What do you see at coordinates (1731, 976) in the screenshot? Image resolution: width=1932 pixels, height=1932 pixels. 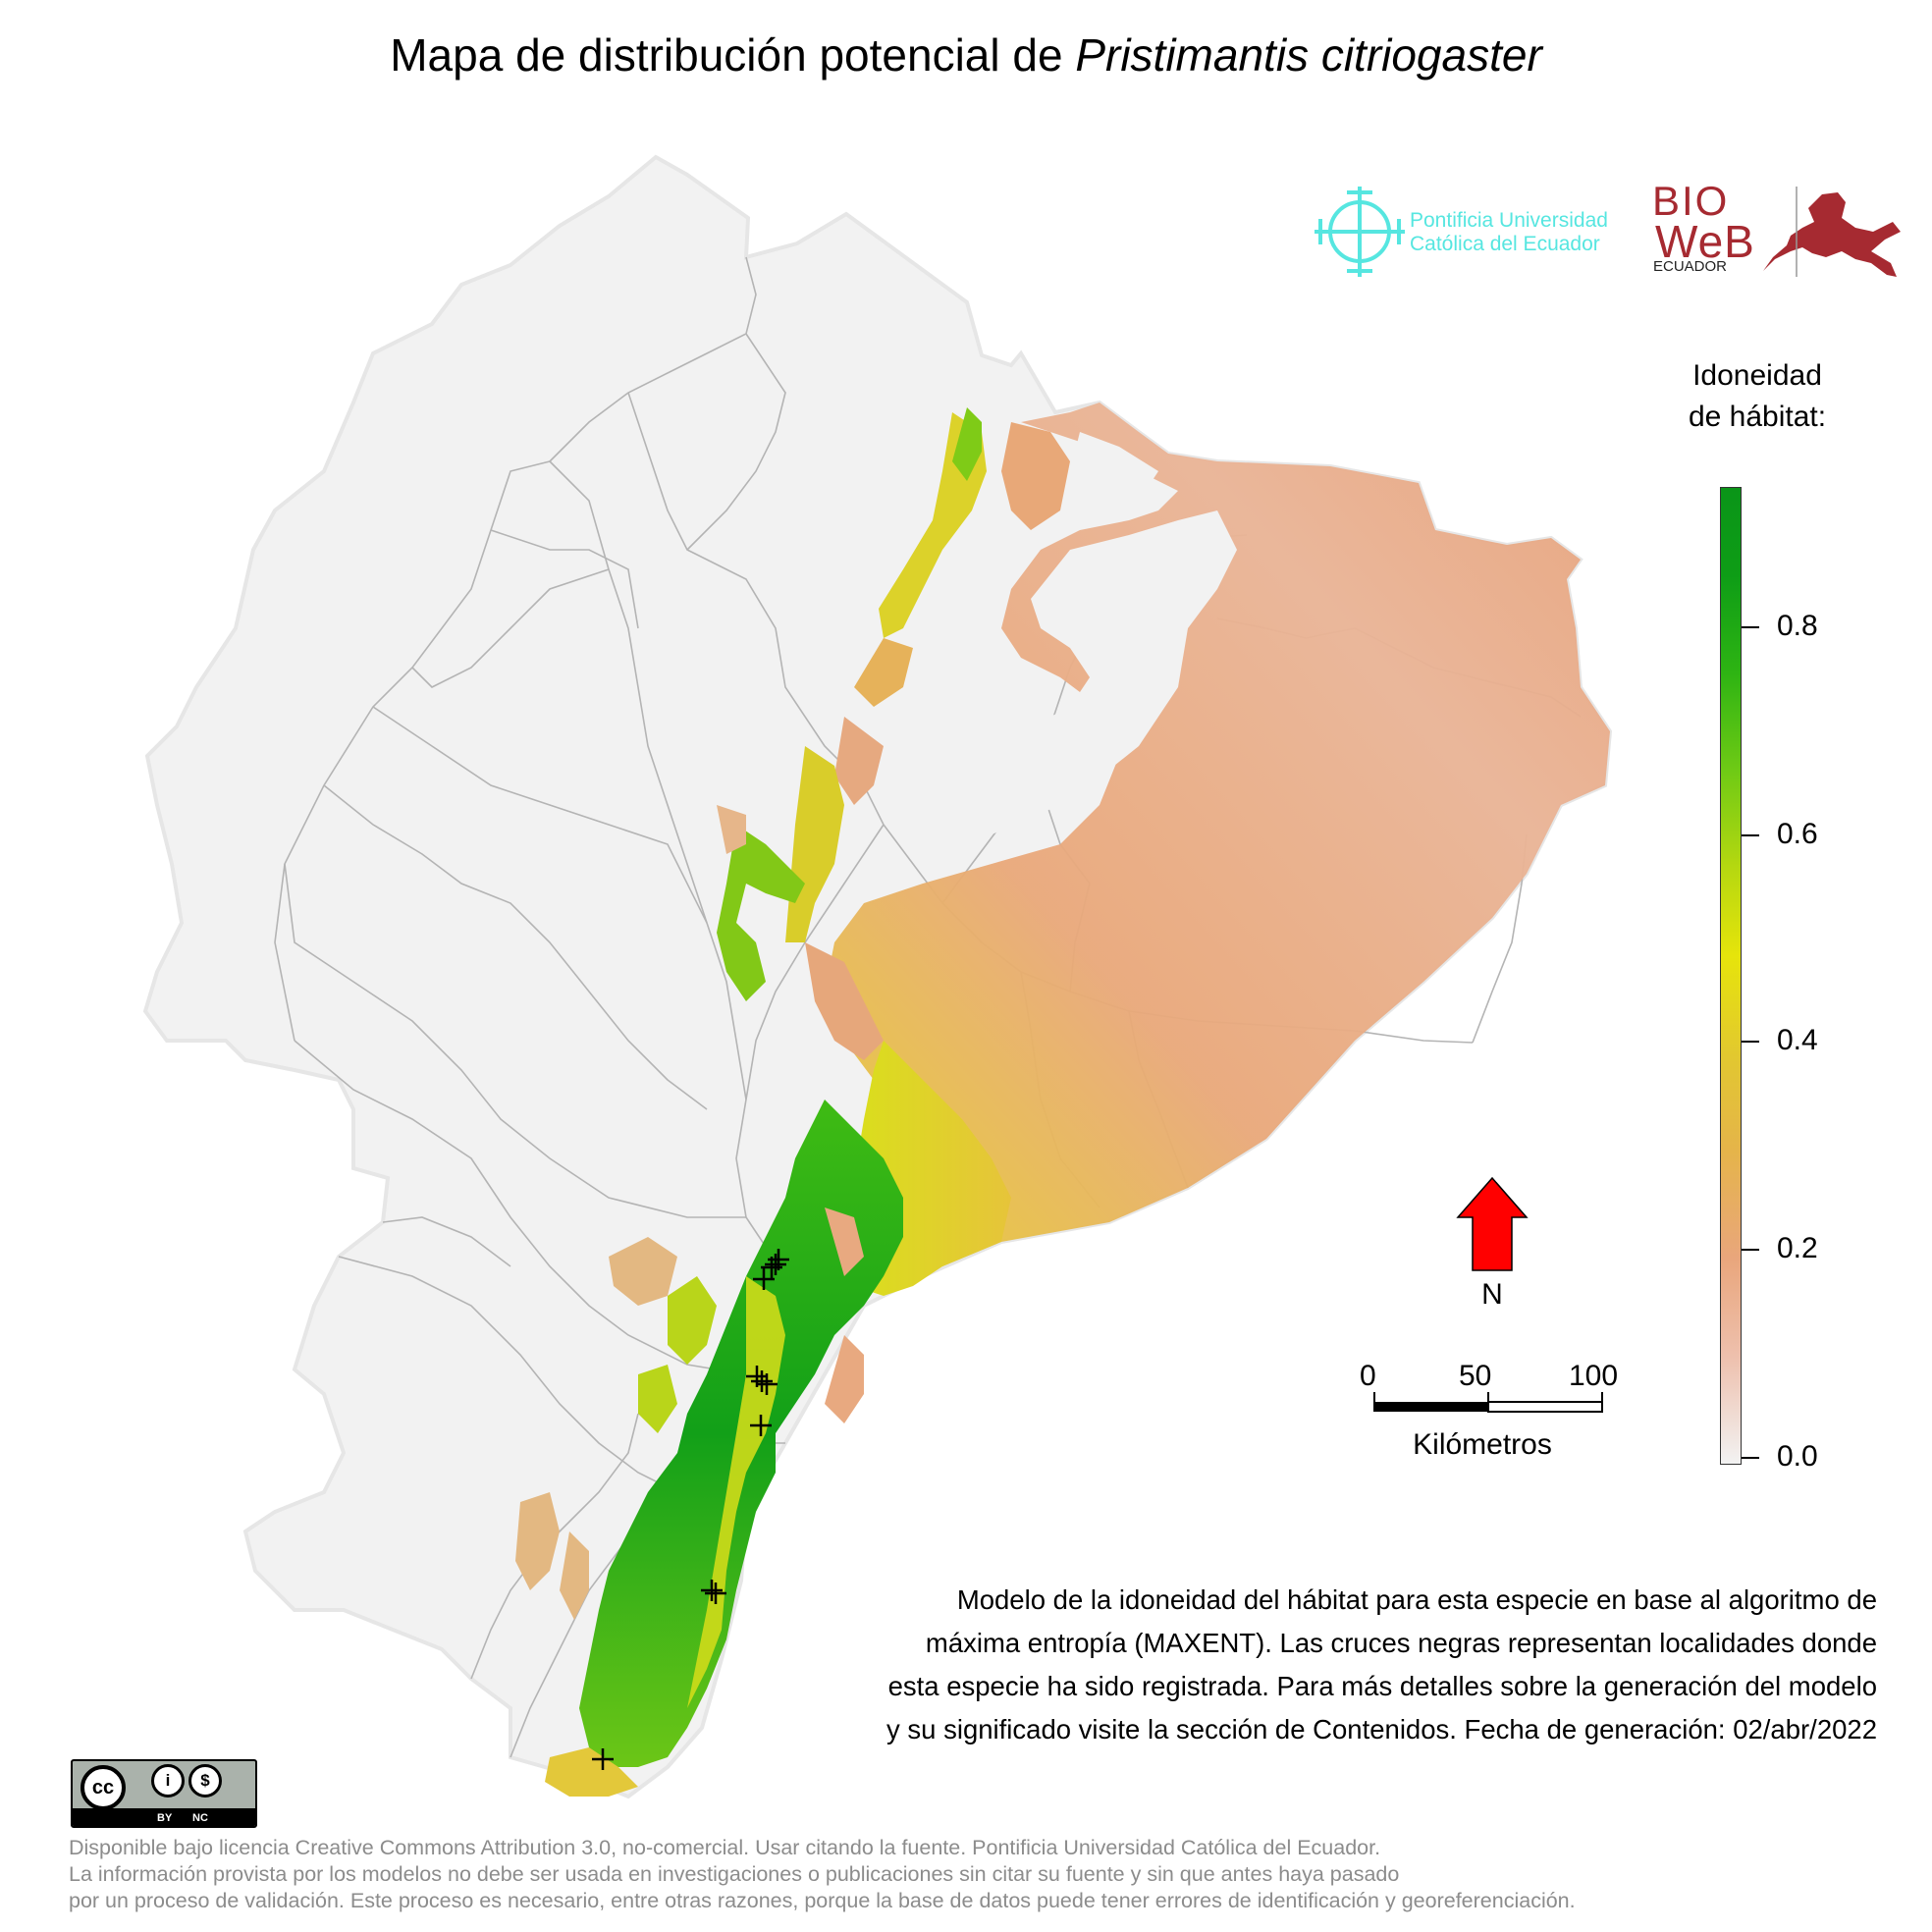 I see `legend-color-bar` at bounding box center [1731, 976].